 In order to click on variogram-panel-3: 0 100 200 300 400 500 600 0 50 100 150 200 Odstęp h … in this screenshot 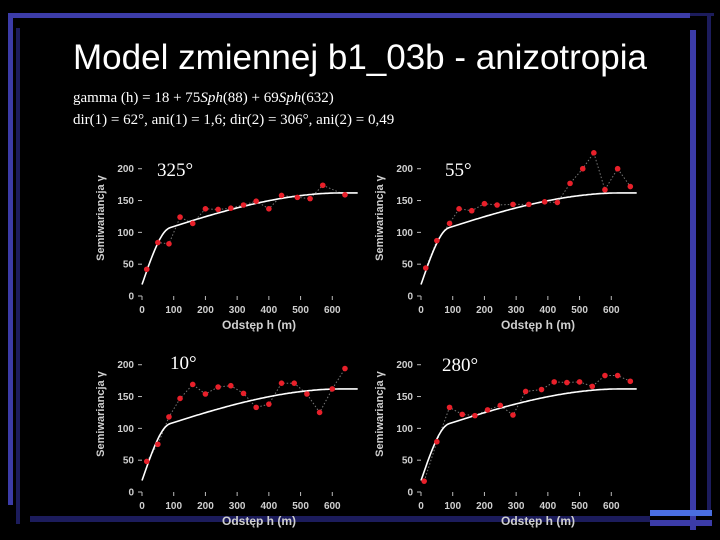, I will do `click(508, 437)`.